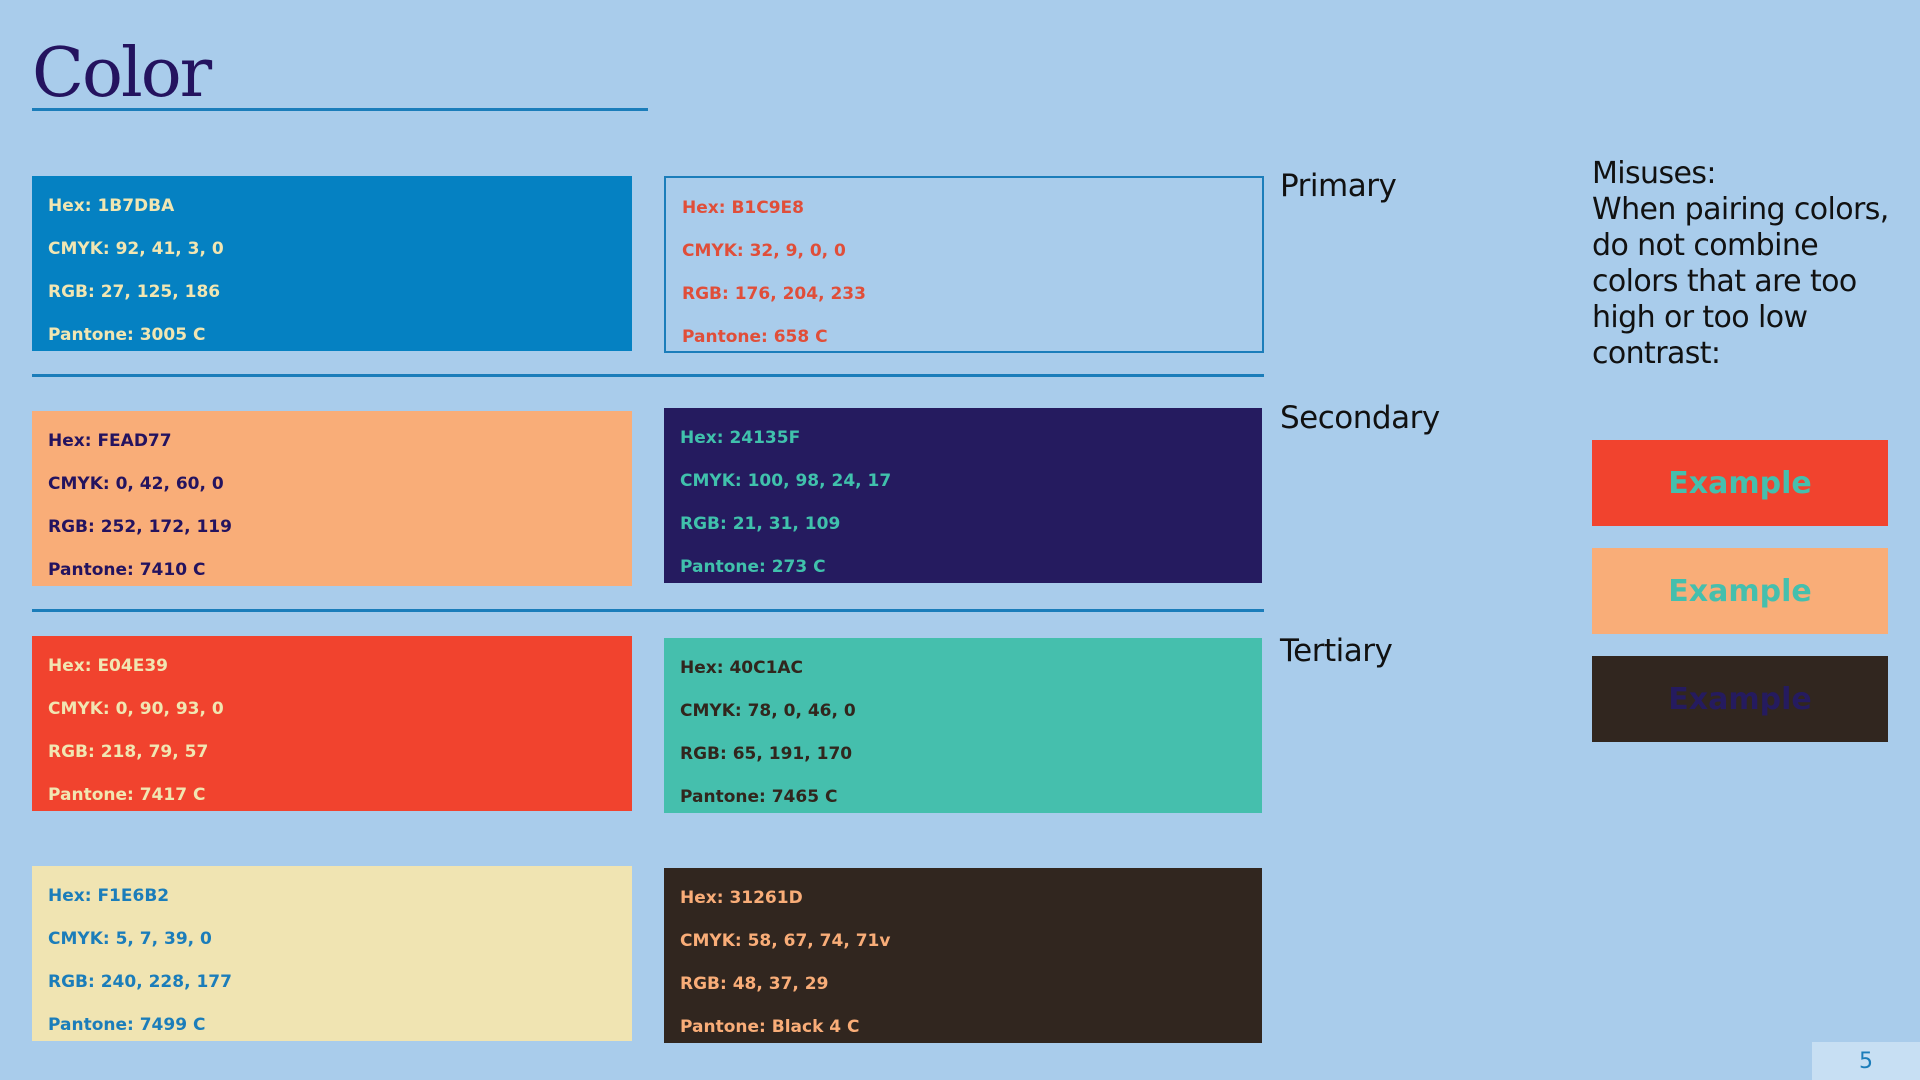 This screenshot has width=1920, height=1080. Describe the element at coordinates (759, 797) in the screenshot. I see `swatch-pantone: Pantone: 7465 C` at that location.